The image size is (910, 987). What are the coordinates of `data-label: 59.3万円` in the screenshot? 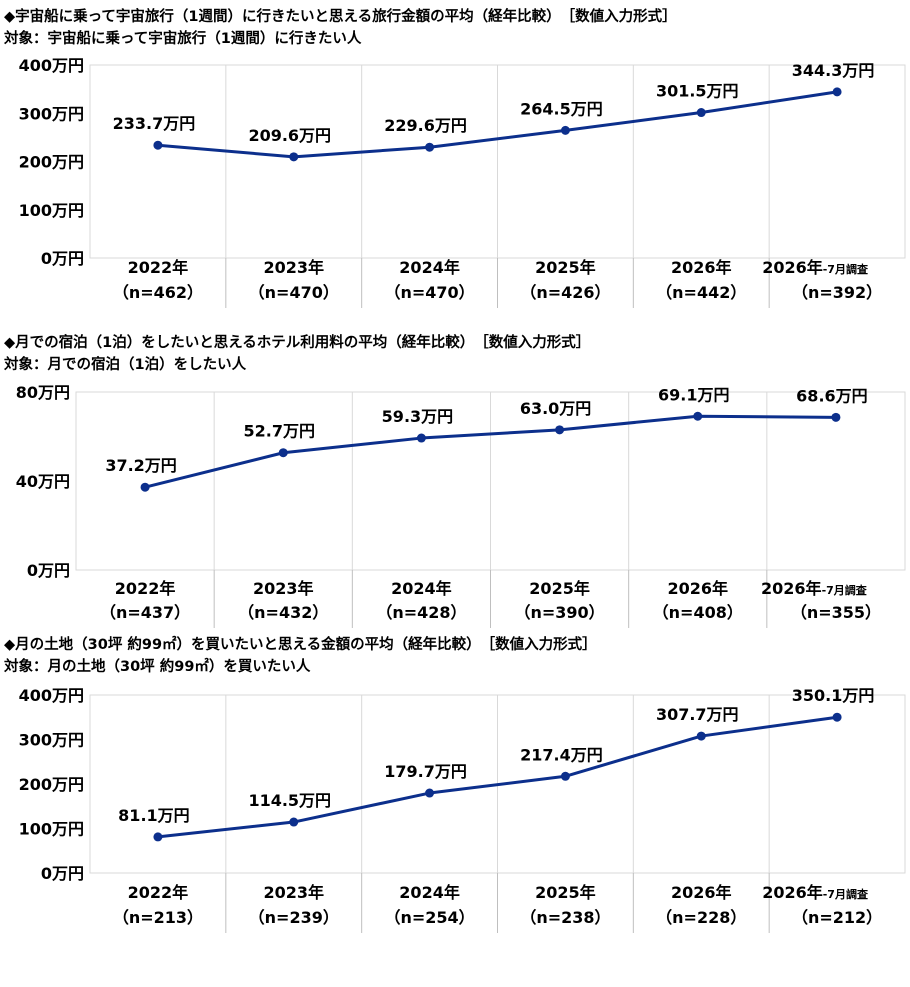 It's located at (417, 416).